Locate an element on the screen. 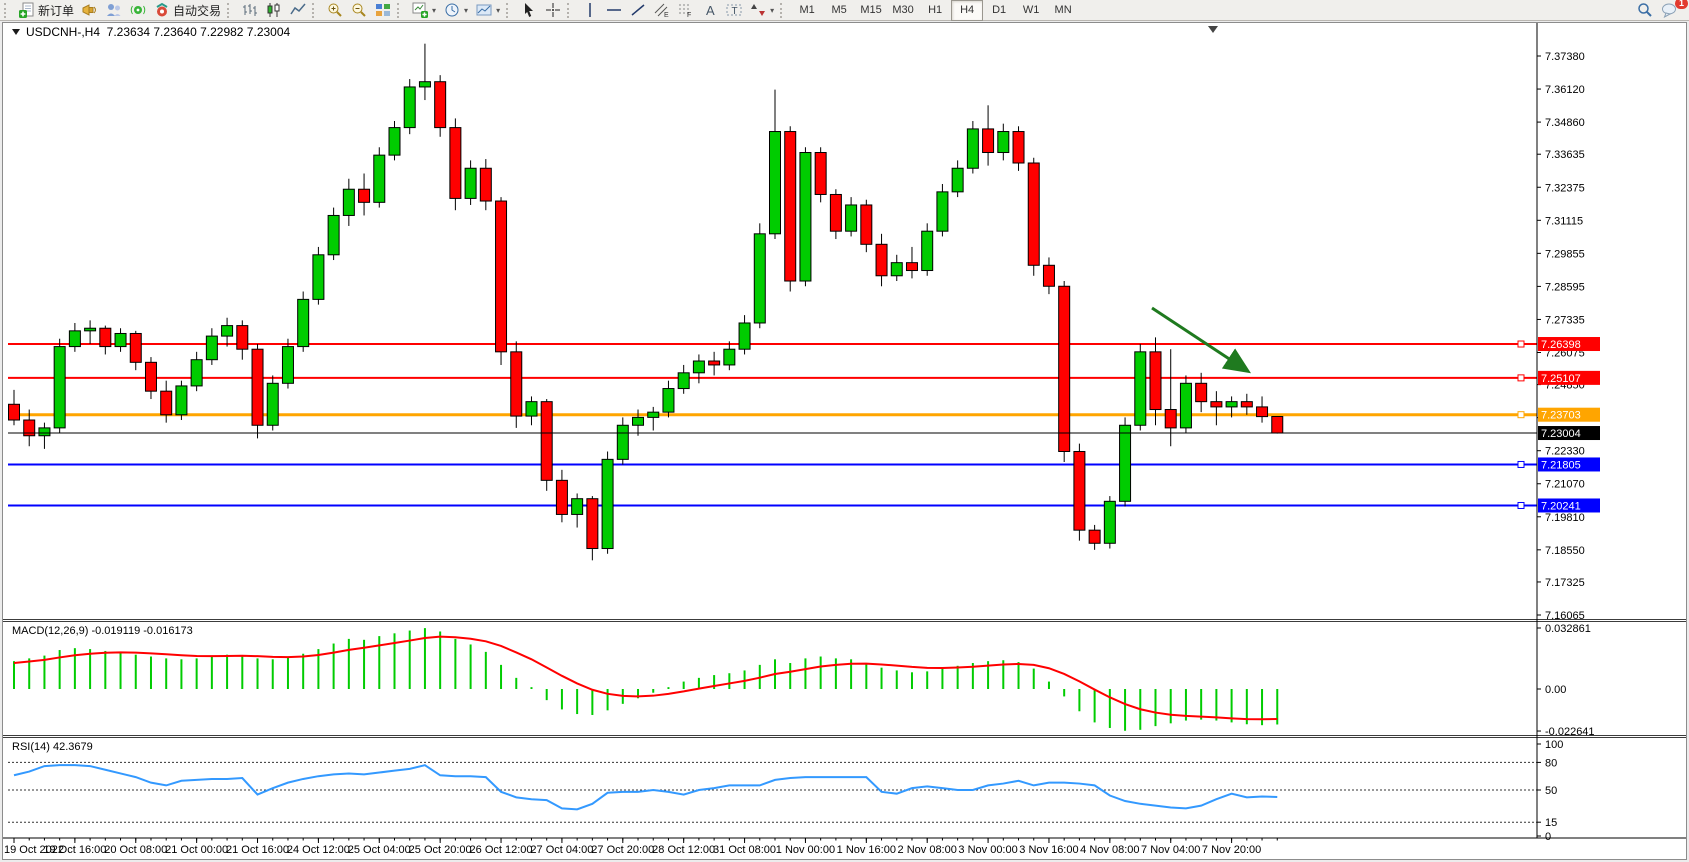 Image resolution: width=1689 pixels, height=862 pixels. equidistant-channel-tool: E is located at coordinates (662, 10).